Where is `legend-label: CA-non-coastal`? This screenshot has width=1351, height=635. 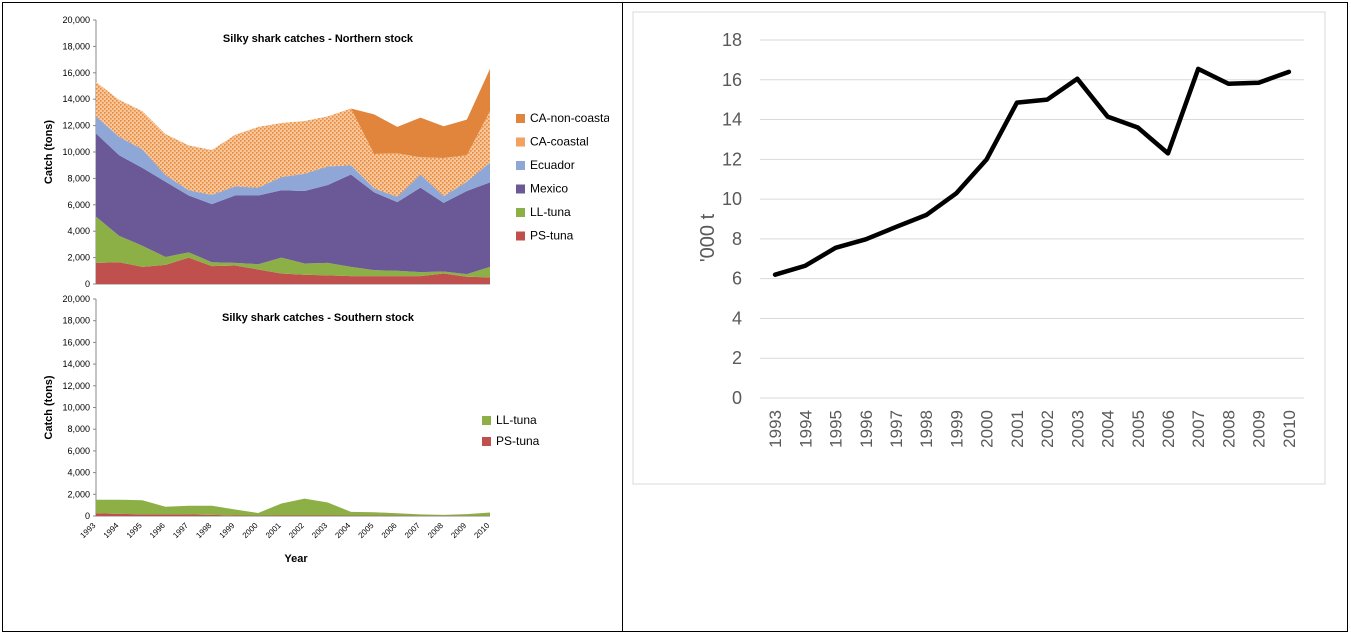 legend-label: CA-non-coastal is located at coordinates (571, 118).